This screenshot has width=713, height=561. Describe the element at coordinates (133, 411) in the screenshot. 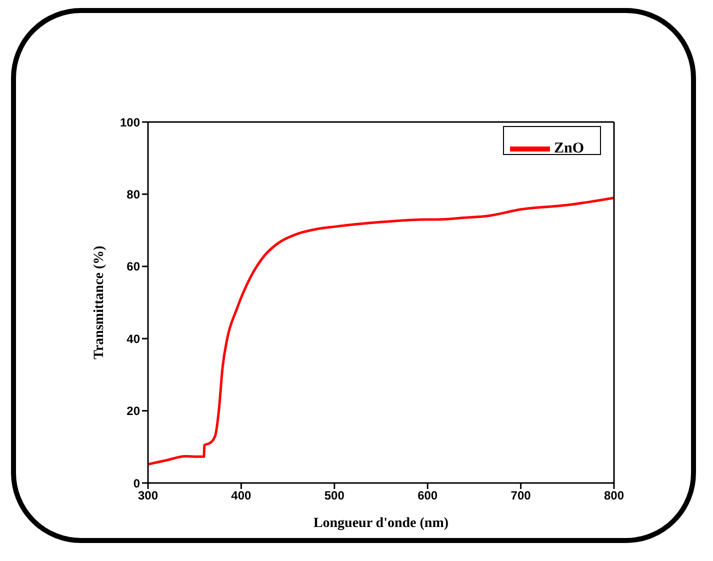

I see `y-tick-label: 20` at that location.